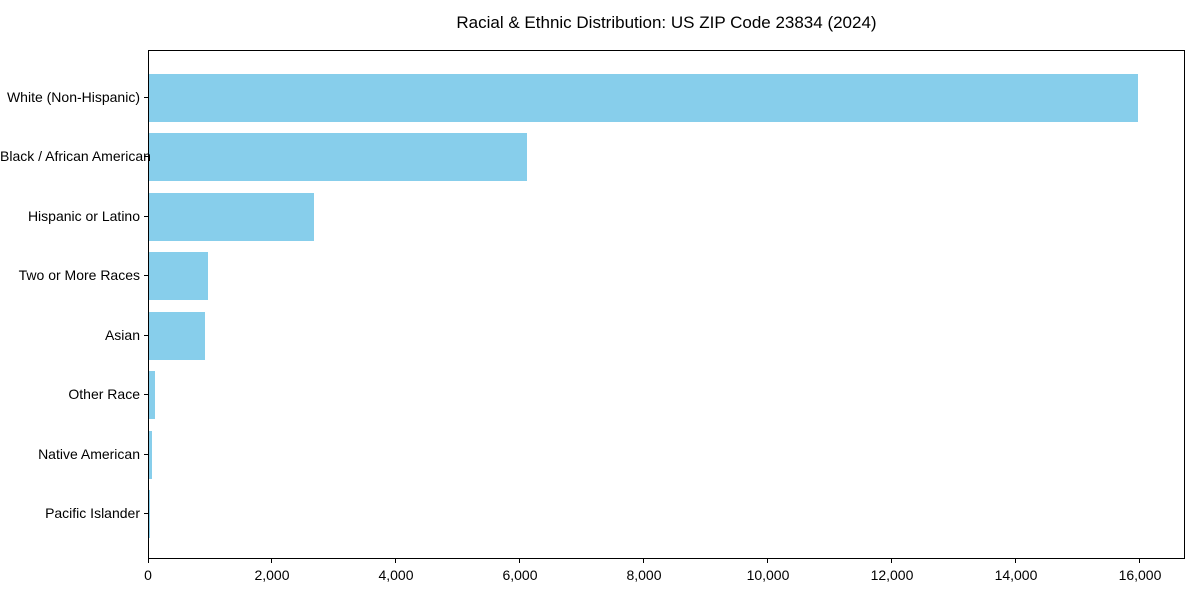 This screenshot has height=600, width=1200. Describe the element at coordinates (148, 575) in the screenshot. I see `x-tick-label-0: 0` at that location.